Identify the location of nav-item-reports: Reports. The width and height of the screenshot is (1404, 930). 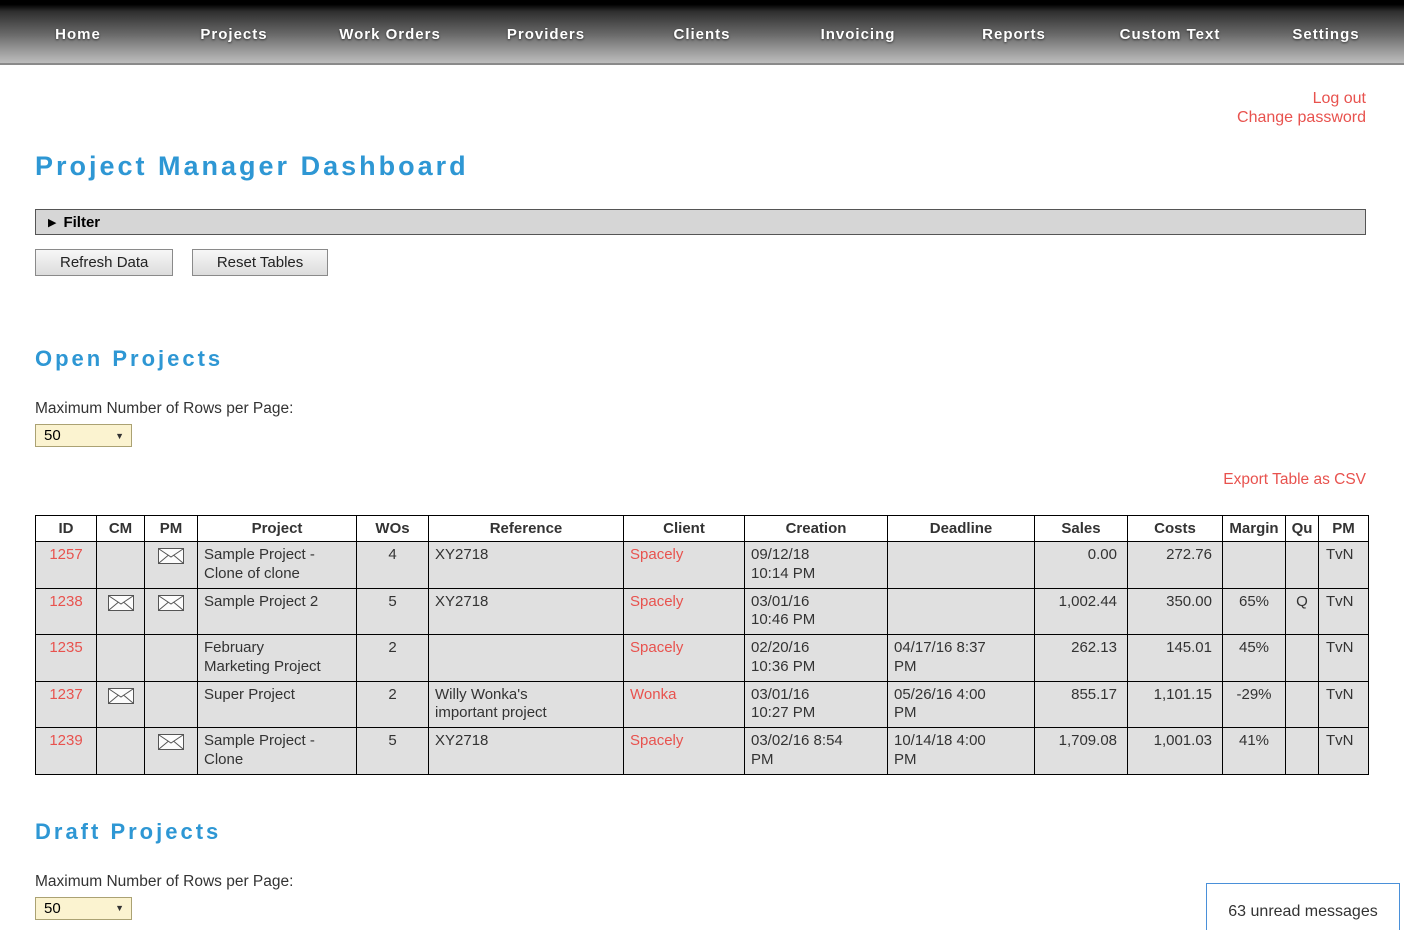
(1014, 34).